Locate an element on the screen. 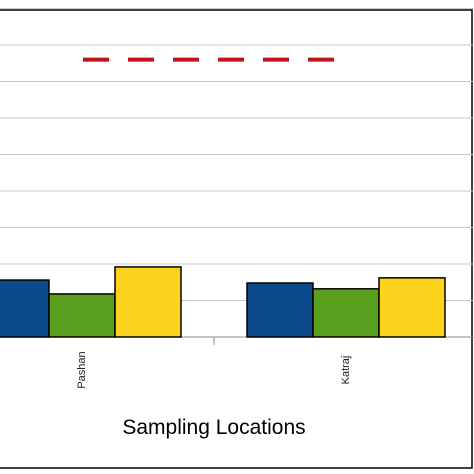 This screenshot has width=474, height=474. x-axis-title: Sampling Locations is located at coordinates (213, 427).